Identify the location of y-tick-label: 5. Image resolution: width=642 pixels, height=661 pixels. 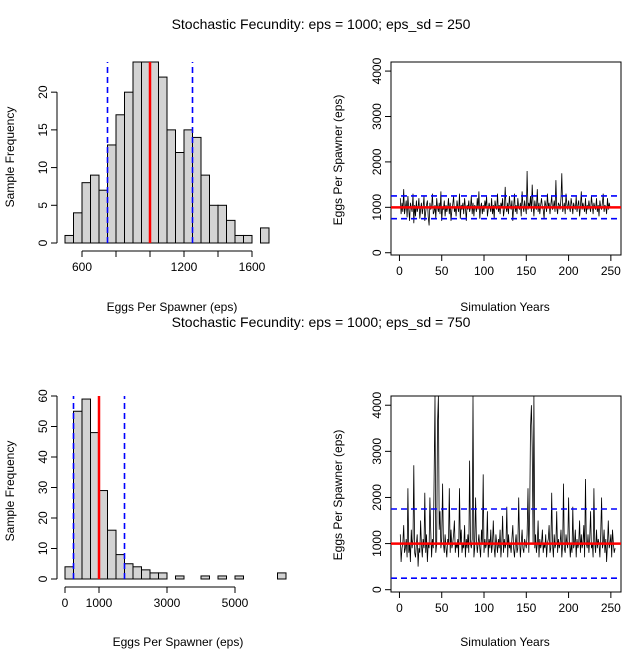
(43, 205).